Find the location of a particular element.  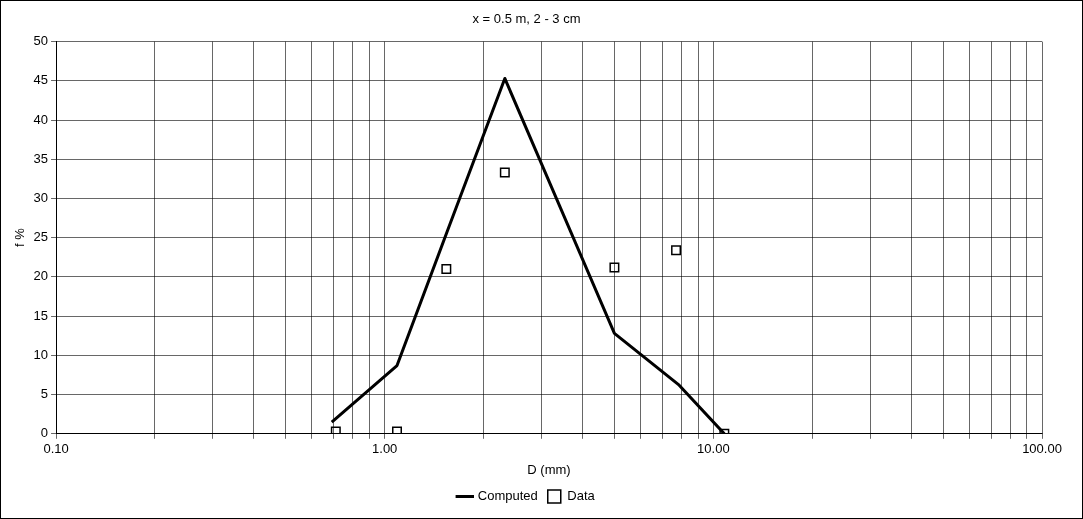

y-tick-label: 20 is located at coordinates (41, 276).